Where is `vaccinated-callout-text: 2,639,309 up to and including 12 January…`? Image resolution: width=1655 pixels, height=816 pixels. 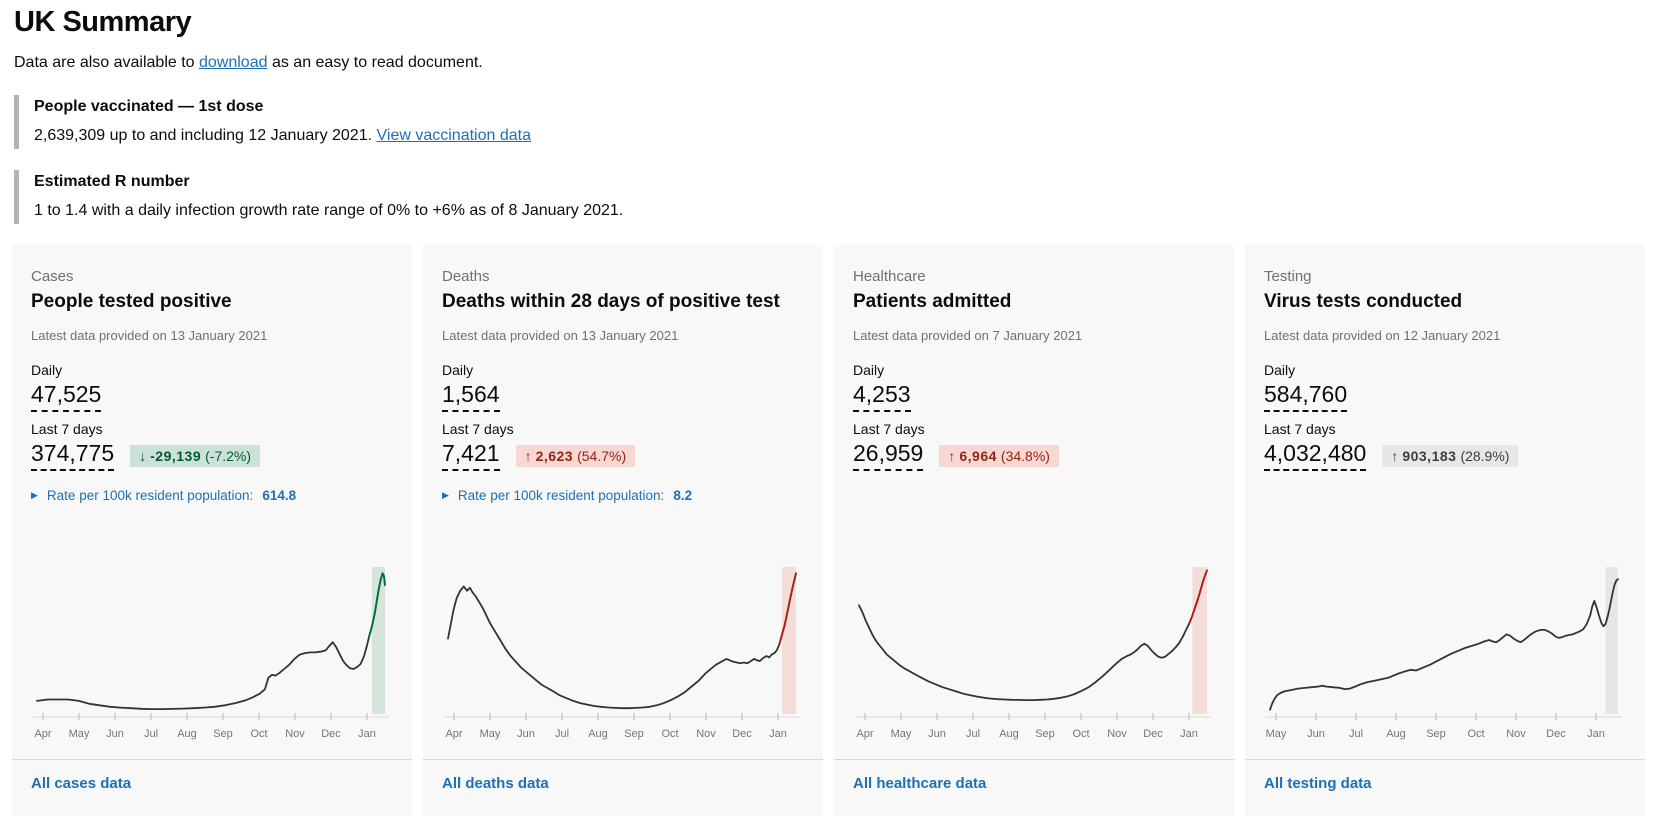 vaccinated-callout-text: 2,639,309 up to and including 12 January… is located at coordinates (841, 136).